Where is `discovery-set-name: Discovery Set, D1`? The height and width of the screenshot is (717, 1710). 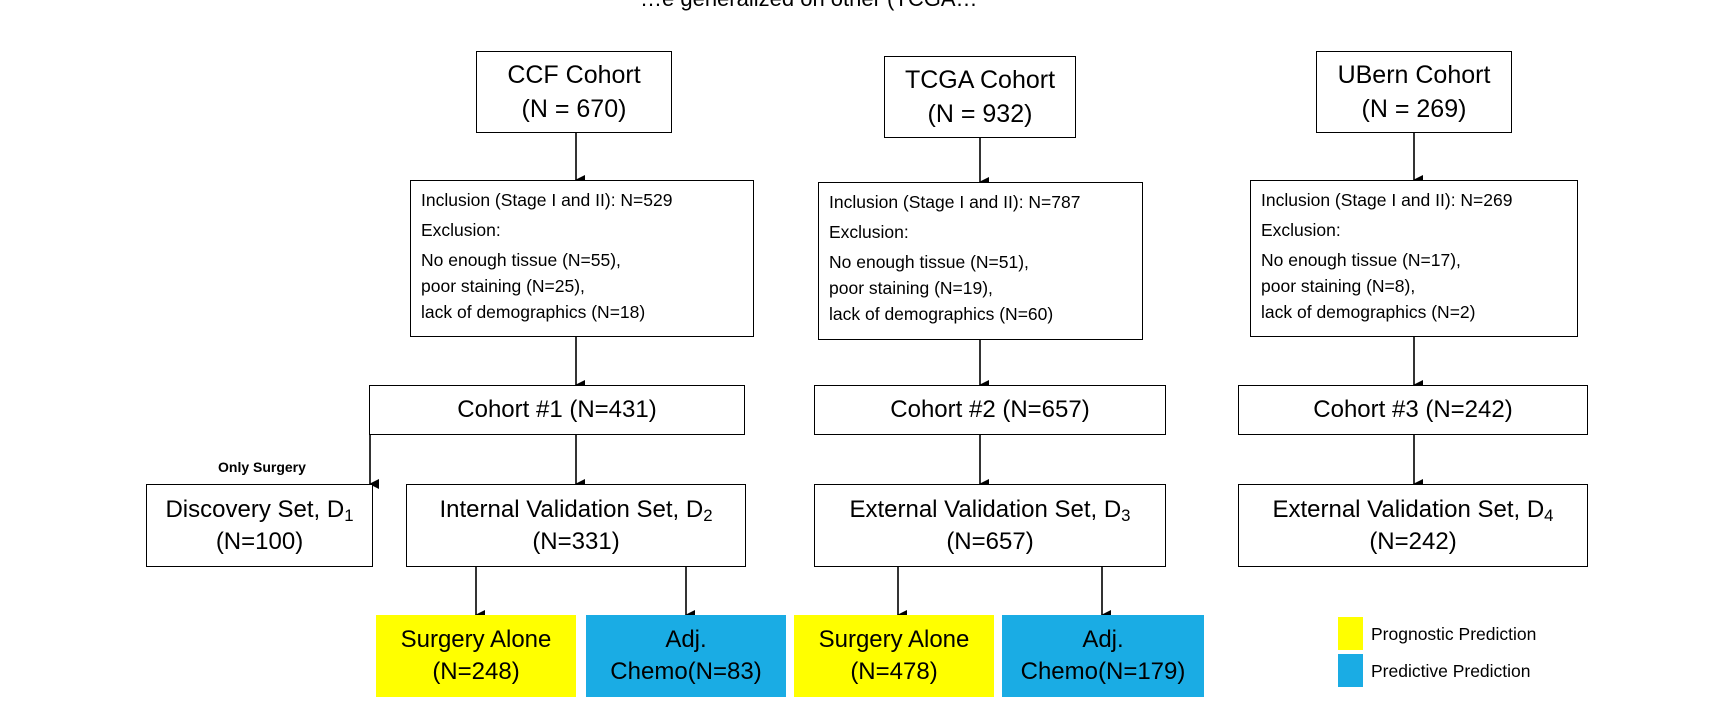
discovery-set-name: Discovery Set, D1 is located at coordinates (259, 510).